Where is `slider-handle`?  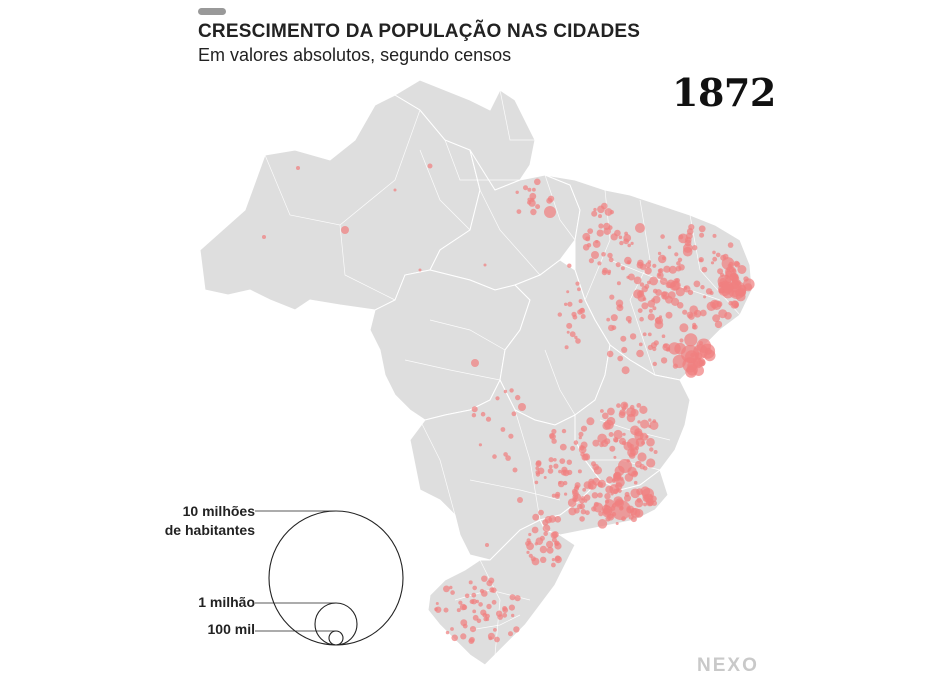
slider-handle is located at coordinates (212, 11).